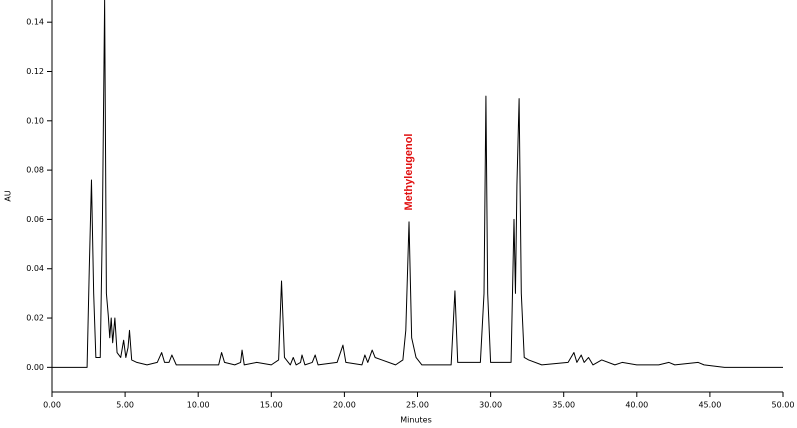 The width and height of the screenshot is (797, 428). Describe the element at coordinates (416, 420) in the screenshot. I see `x-axis-label: Minutes` at that location.